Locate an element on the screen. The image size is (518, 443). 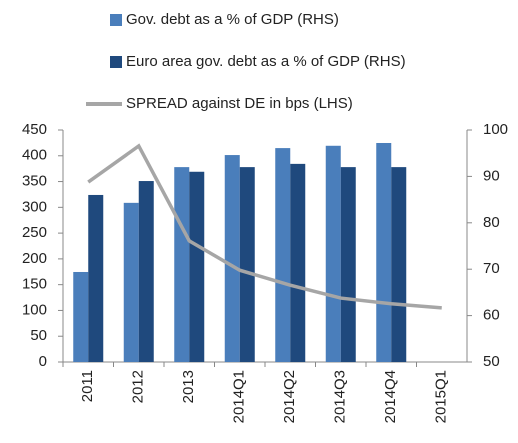
y2-tick-label: 80 is located at coordinates (491, 222).